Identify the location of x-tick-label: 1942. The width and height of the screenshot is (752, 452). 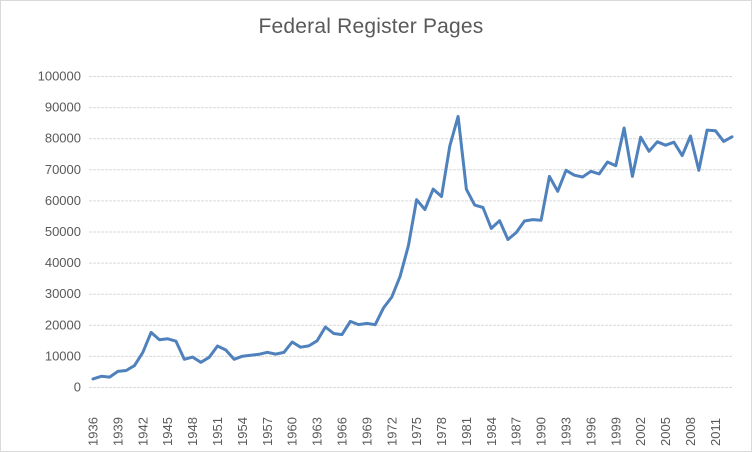
(142, 431).